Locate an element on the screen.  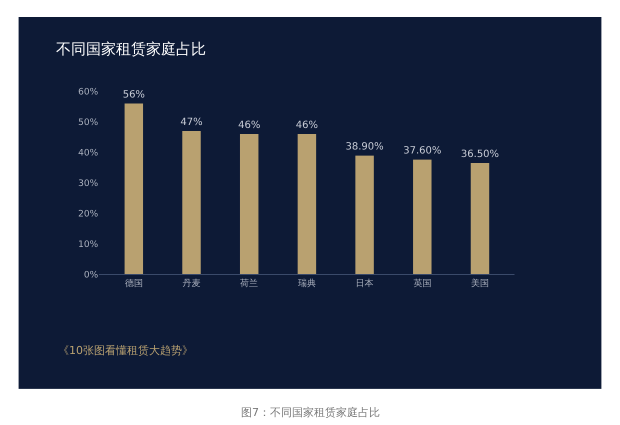
y-tick-label: 60% is located at coordinates (88, 93).